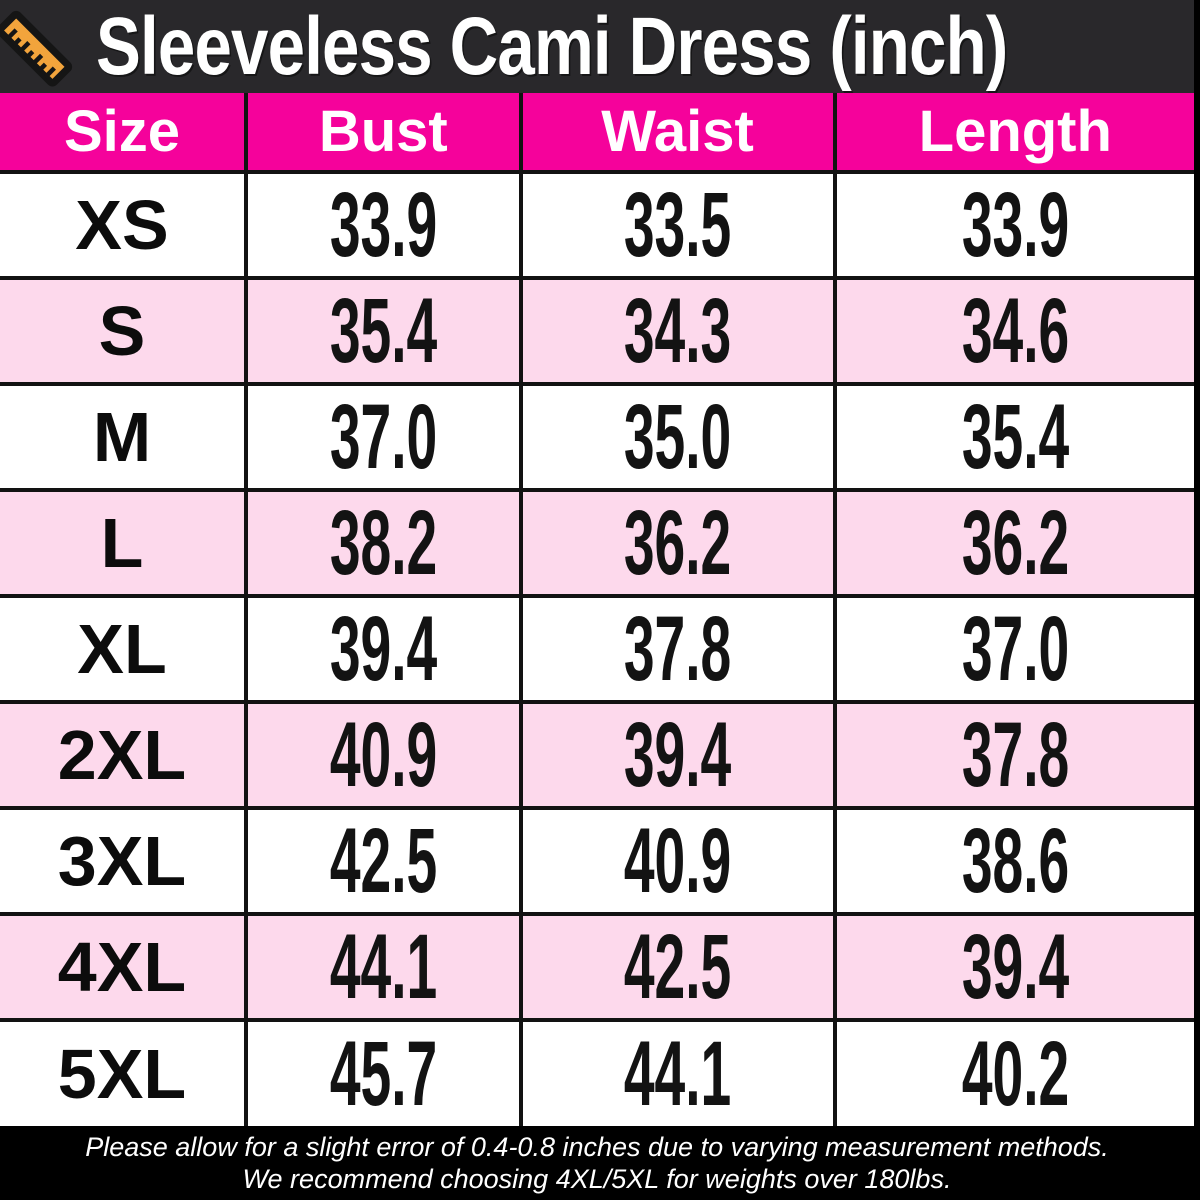 This screenshot has height=1200, width=1200. What do you see at coordinates (1013, 437) in the screenshot?
I see `length-cell: 35.4` at bounding box center [1013, 437].